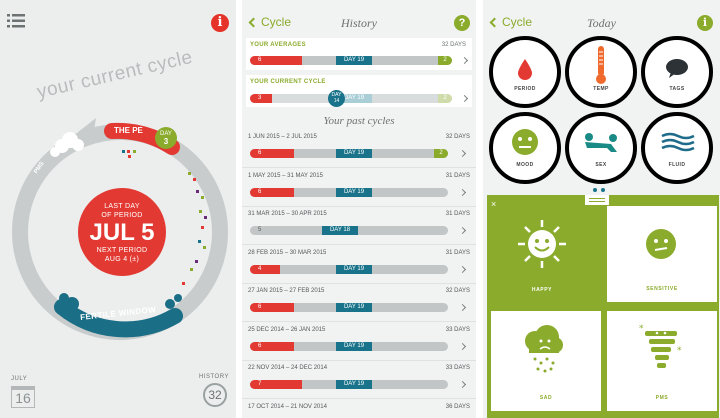  What do you see at coordinates (16, 21) in the screenshot?
I see `menu-icon` at bounding box center [16, 21].